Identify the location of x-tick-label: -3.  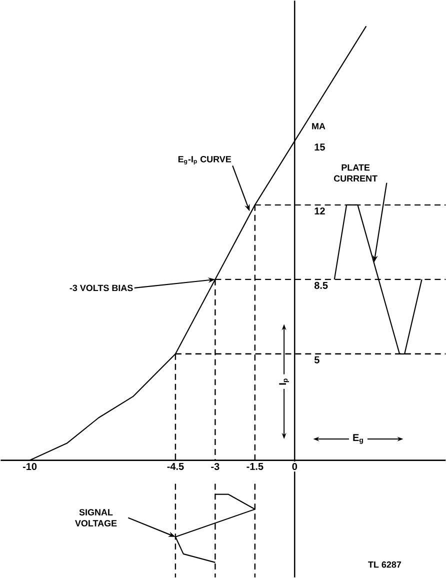
(215, 466).